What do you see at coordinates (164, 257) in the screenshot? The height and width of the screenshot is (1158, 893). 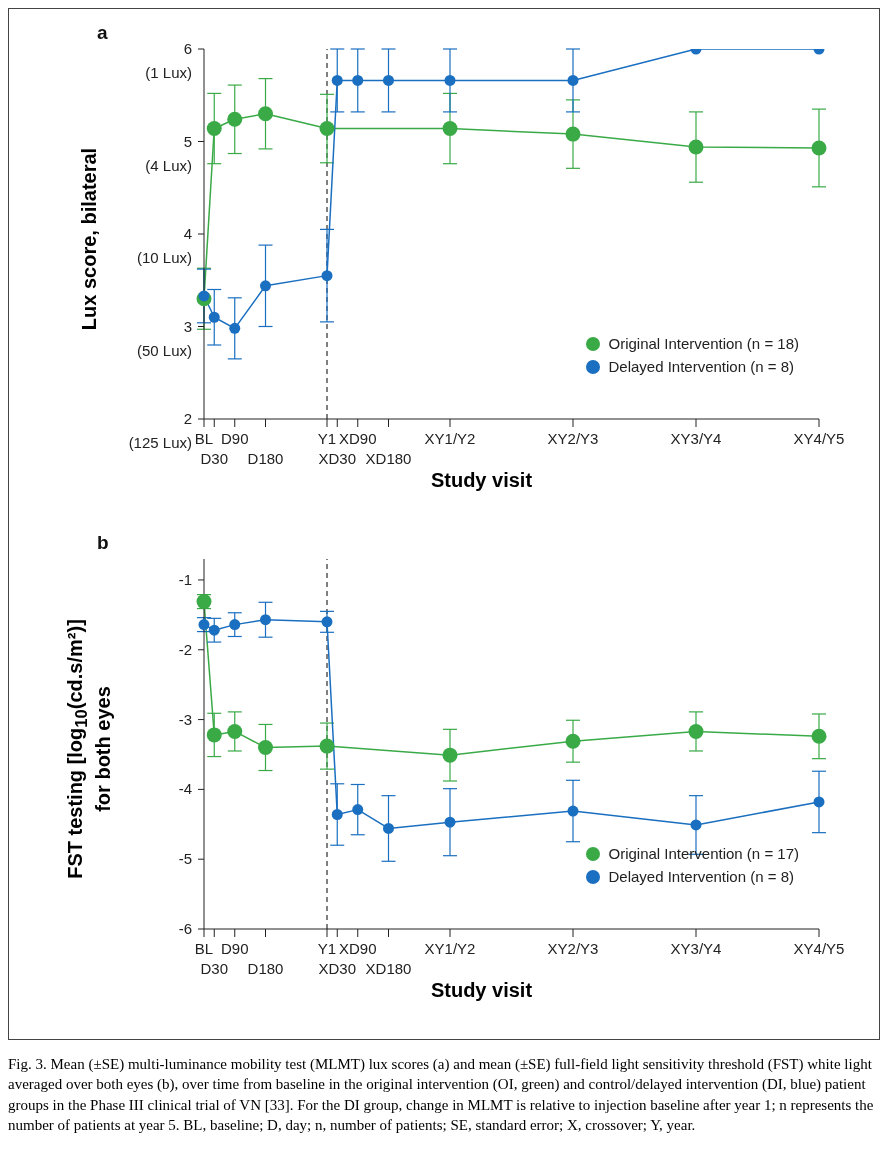 I see `text: (10 Lux)` at bounding box center [164, 257].